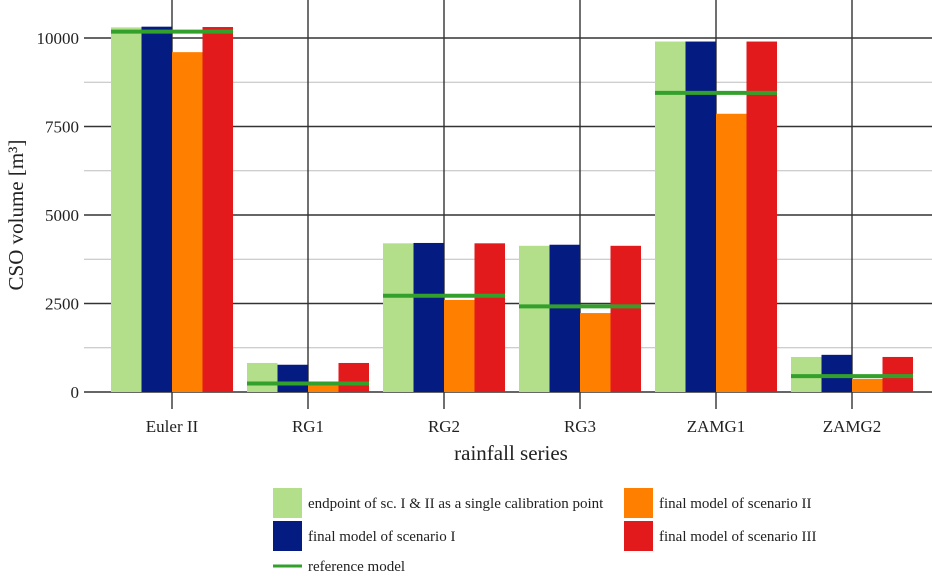 This screenshot has width=932, height=579. What do you see at coordinates (75, 392) in the screenshot?
I see `y-tick-label: 0` at bounding box center [75, 392].